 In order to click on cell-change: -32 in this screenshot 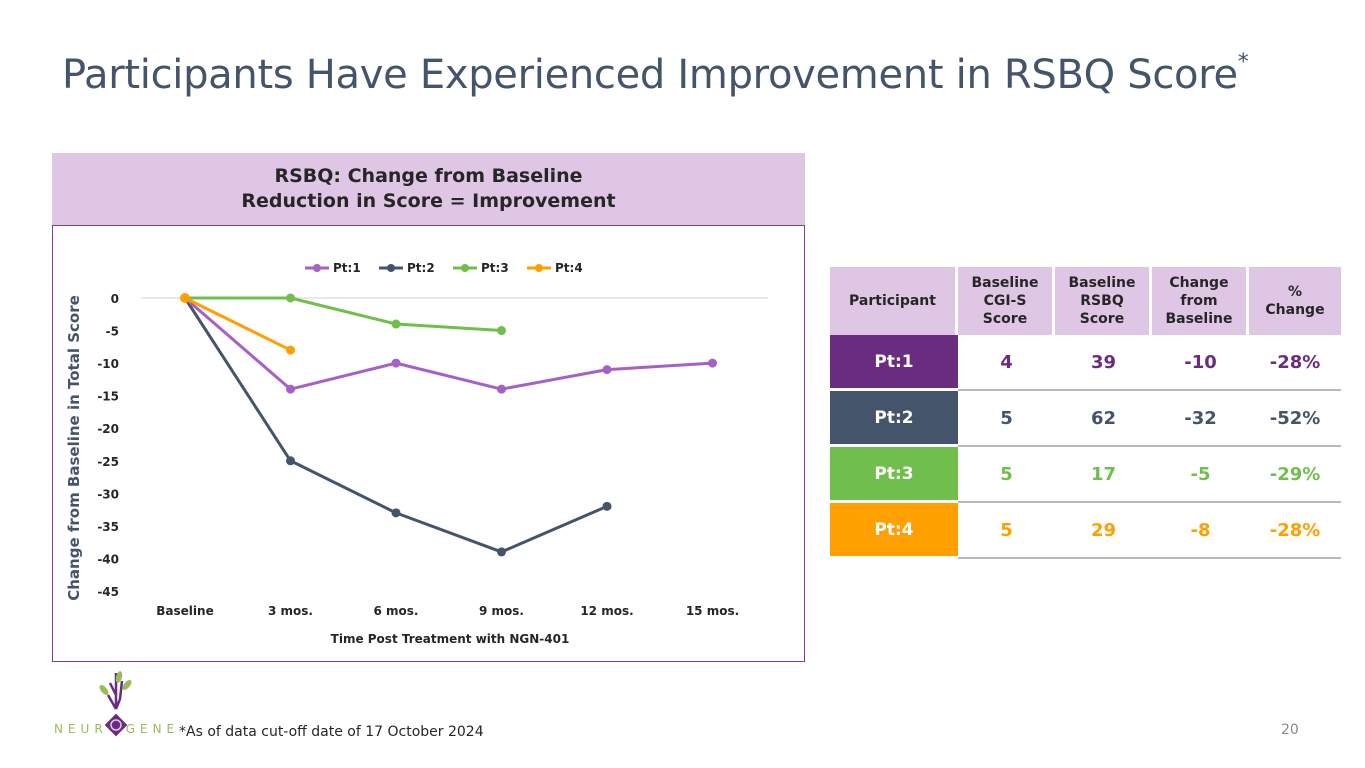, I will do `click(1200, 419)`.